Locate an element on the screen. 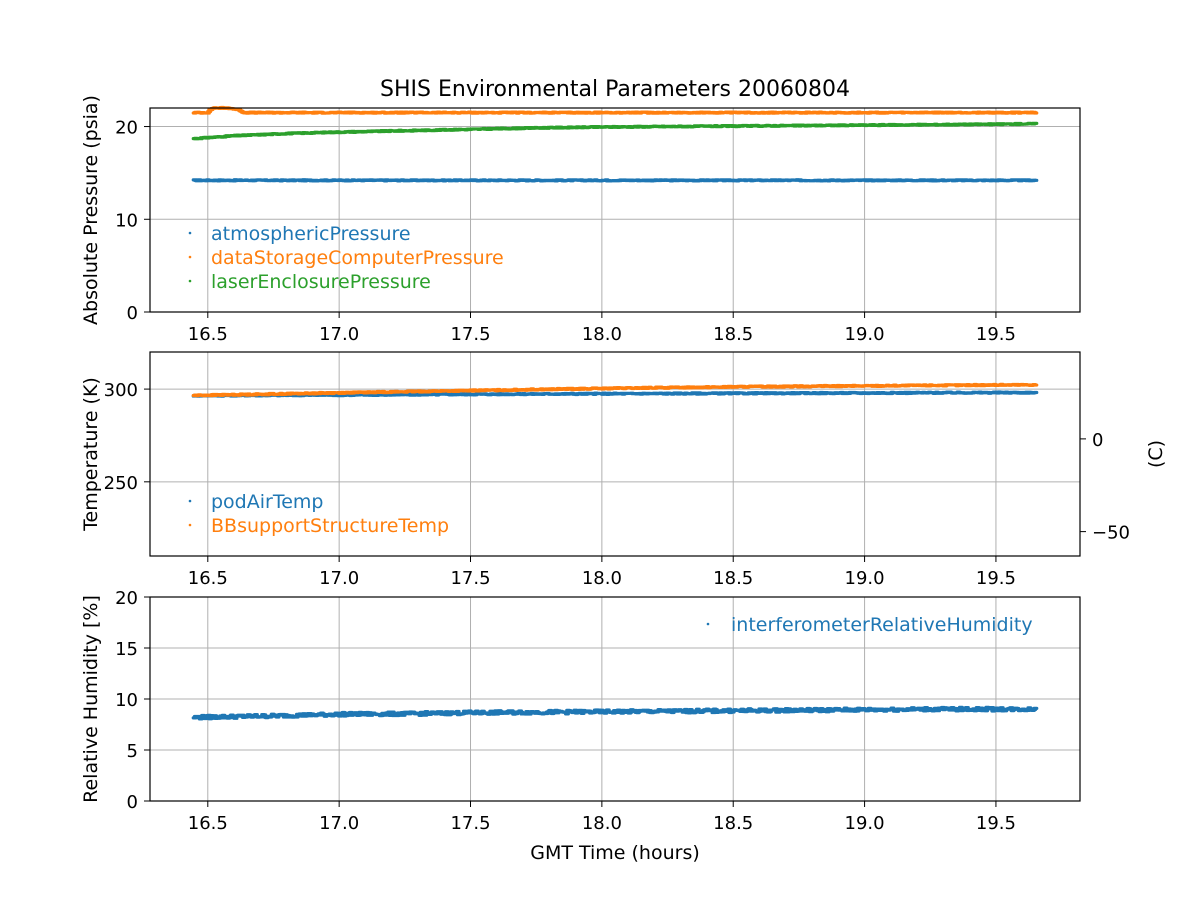  chart-title: SHIS Environmental Parameters 20060804 is located at coordinates (615, 89).